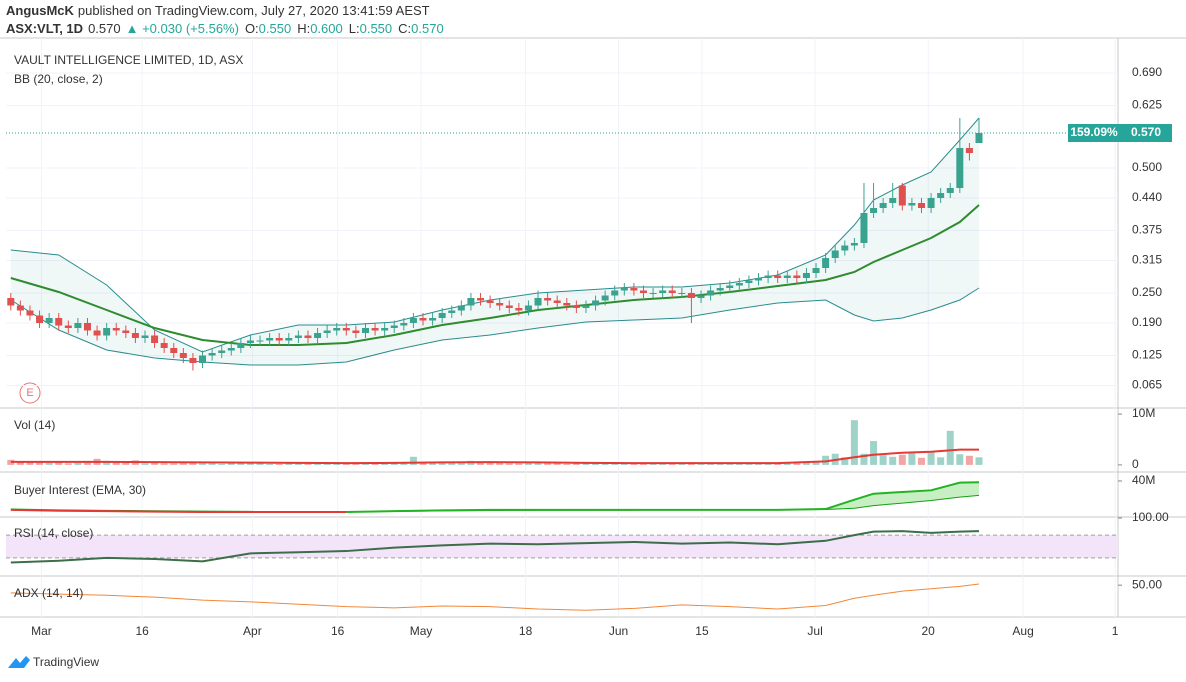  What do you see at coordinates (58, 79) in the screenshot?
I see `panel-subtitle: BB (20, close, 2)` at bounding box center [58, 79].